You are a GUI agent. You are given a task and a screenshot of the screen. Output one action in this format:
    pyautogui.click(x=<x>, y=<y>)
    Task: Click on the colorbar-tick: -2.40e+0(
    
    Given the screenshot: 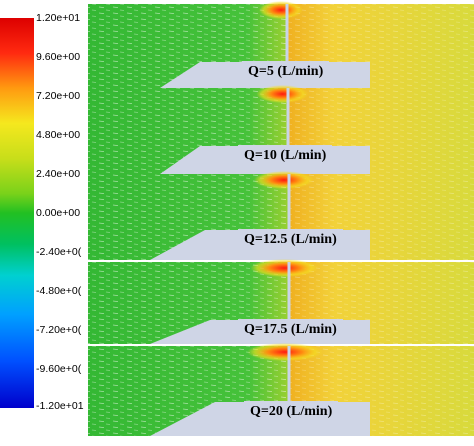 What is the action you would take?
    pyautogui.click(x=59, y=252)
    